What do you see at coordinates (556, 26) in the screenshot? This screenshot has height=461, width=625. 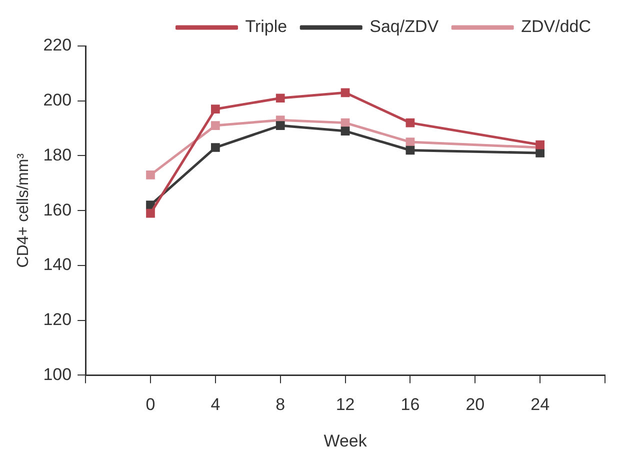 I see `legend-label: ZDV/ddC` at bounding box center [556, 26].